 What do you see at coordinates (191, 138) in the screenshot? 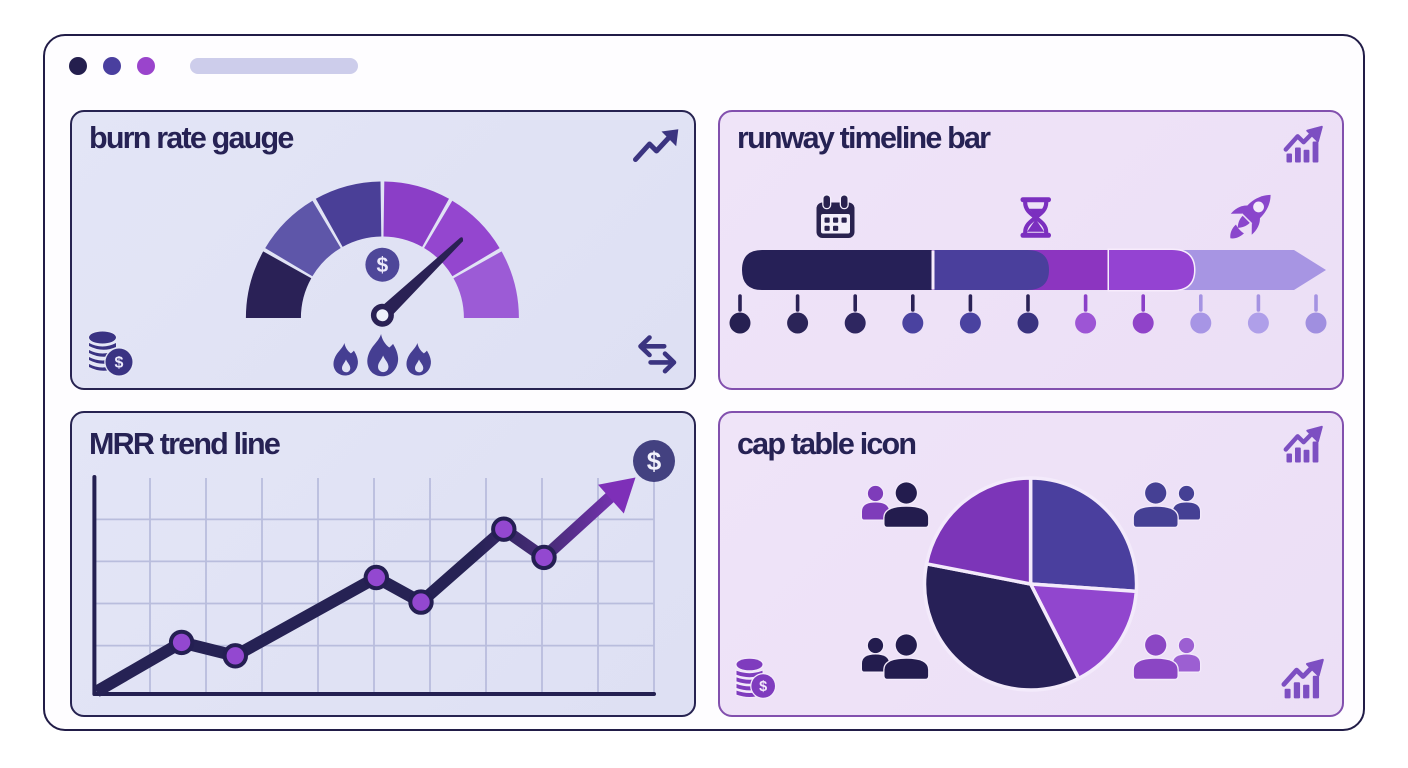
I see `svg-text: burn rate gauge` at bounding box center [191, 138].